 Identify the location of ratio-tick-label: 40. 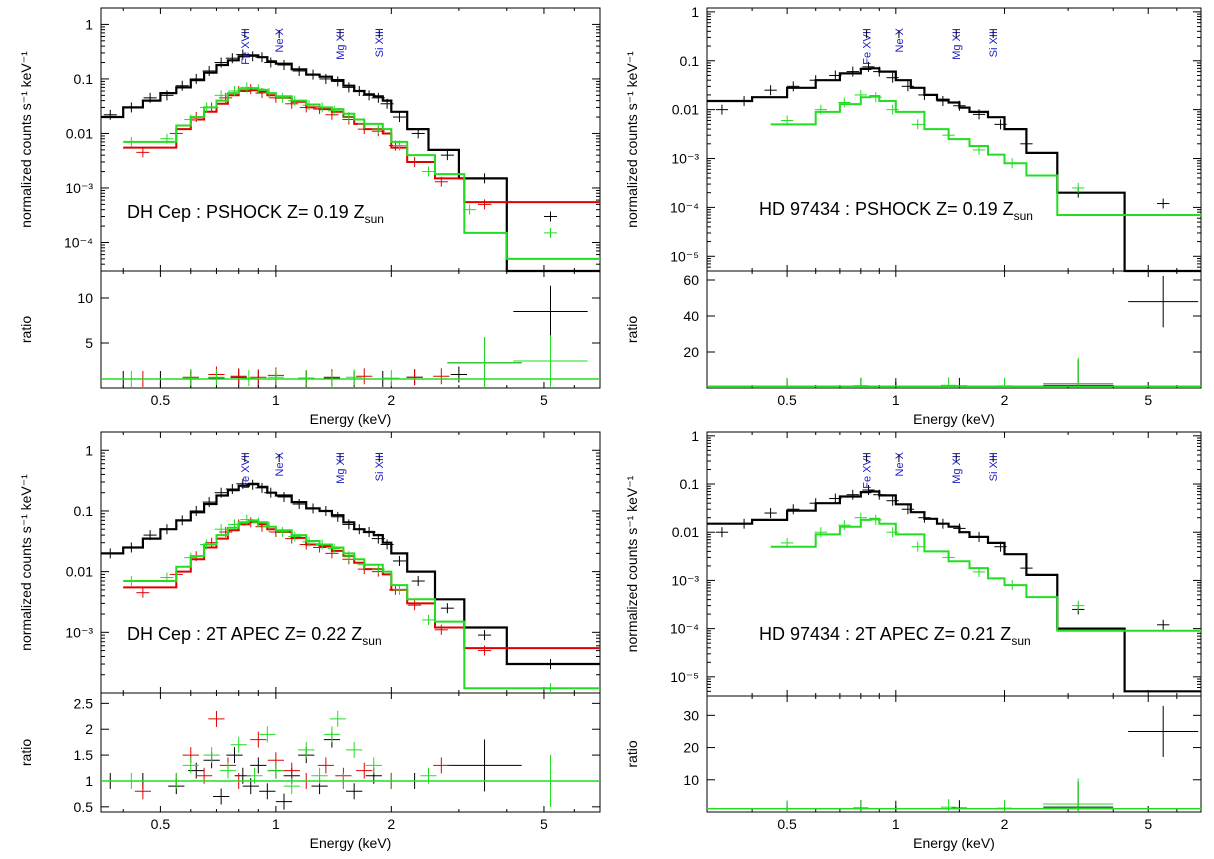
(691, 316).